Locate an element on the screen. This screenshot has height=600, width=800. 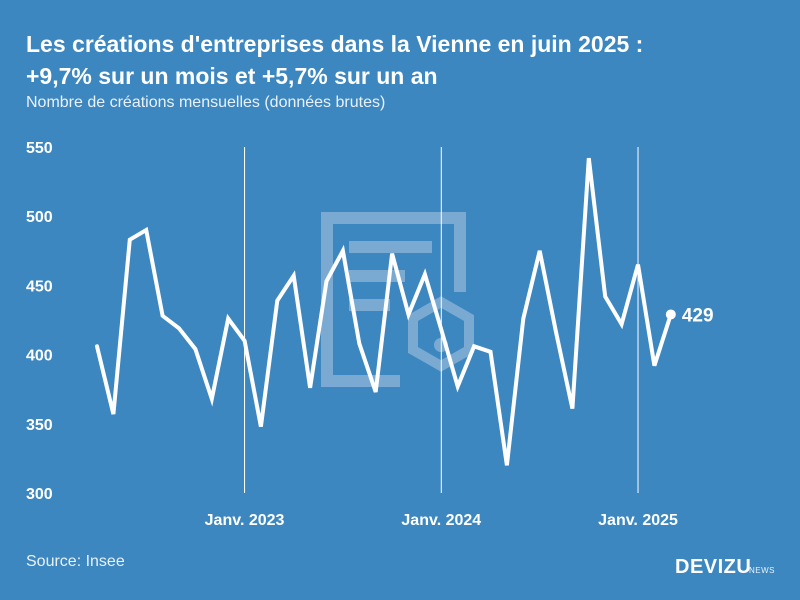
y-tick-label: 400 is located at coordinates (39, 356).